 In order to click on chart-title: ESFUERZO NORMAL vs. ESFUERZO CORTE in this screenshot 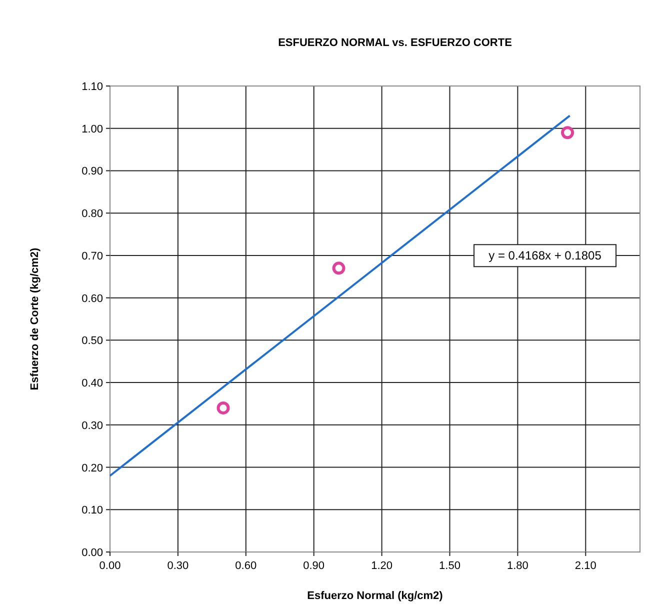, I will do `click(395, 43)`.